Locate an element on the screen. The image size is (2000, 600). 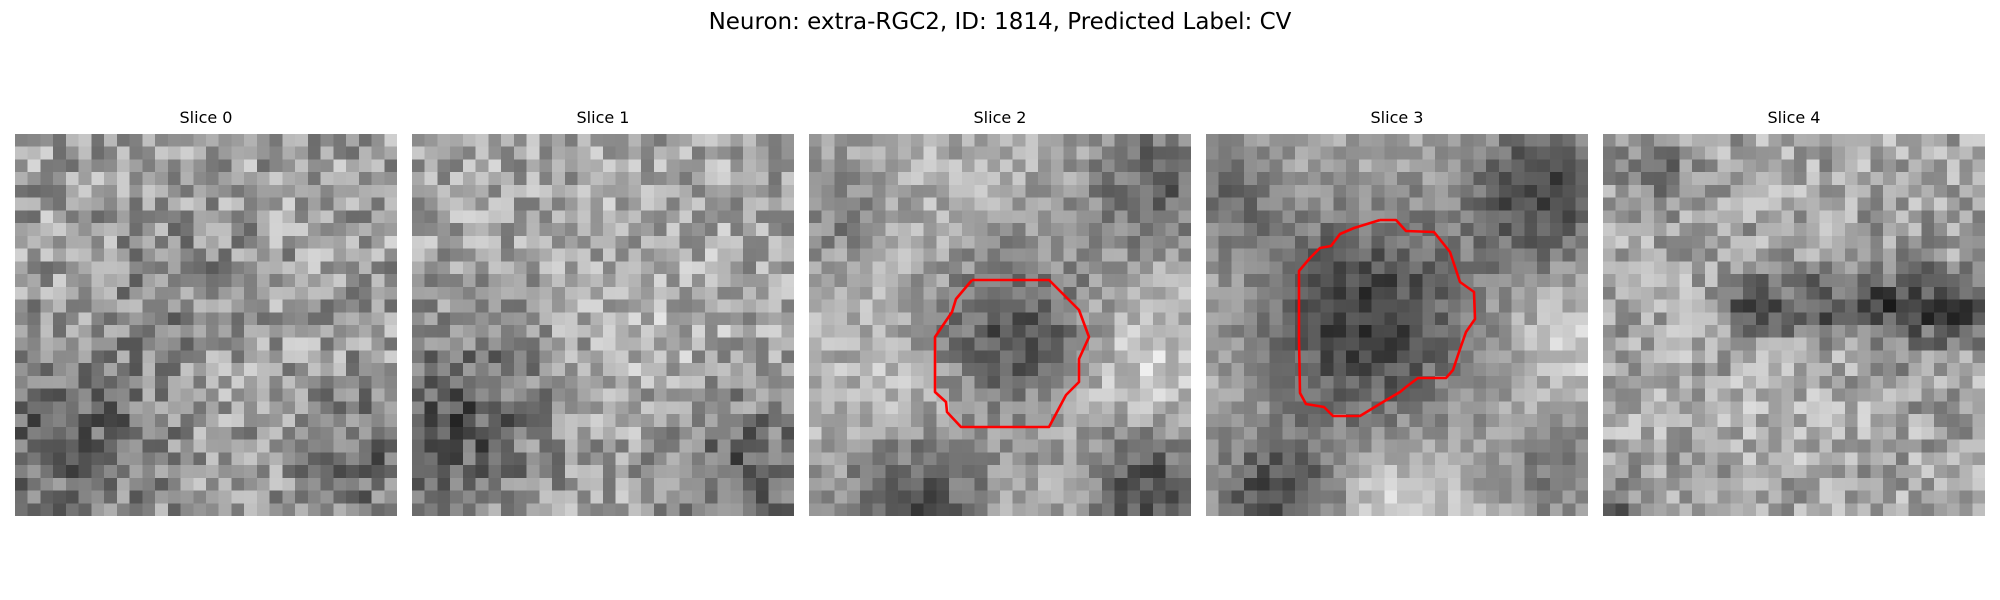
slice-title-0: Slice 0 is located at coordinates (206, 117).